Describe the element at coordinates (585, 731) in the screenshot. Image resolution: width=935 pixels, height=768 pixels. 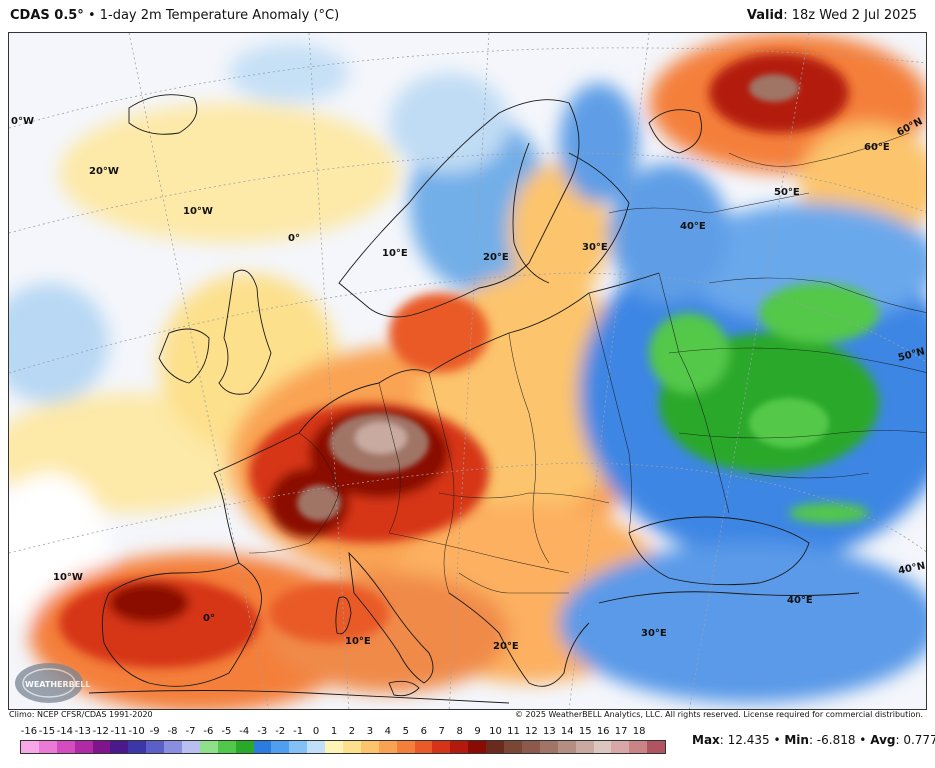
I see `legend-tick: 15` at that location.